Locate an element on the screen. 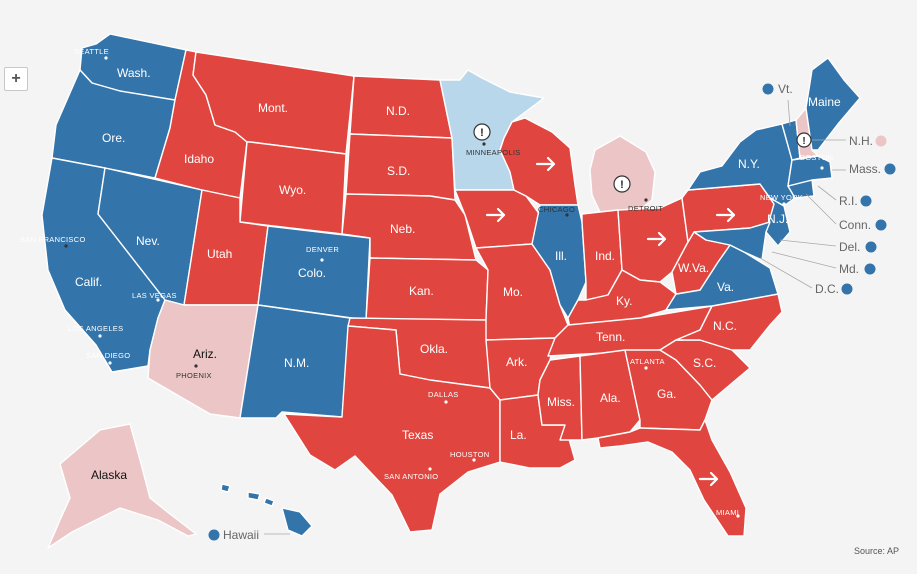  state-me is located at coordinates (833, 104).